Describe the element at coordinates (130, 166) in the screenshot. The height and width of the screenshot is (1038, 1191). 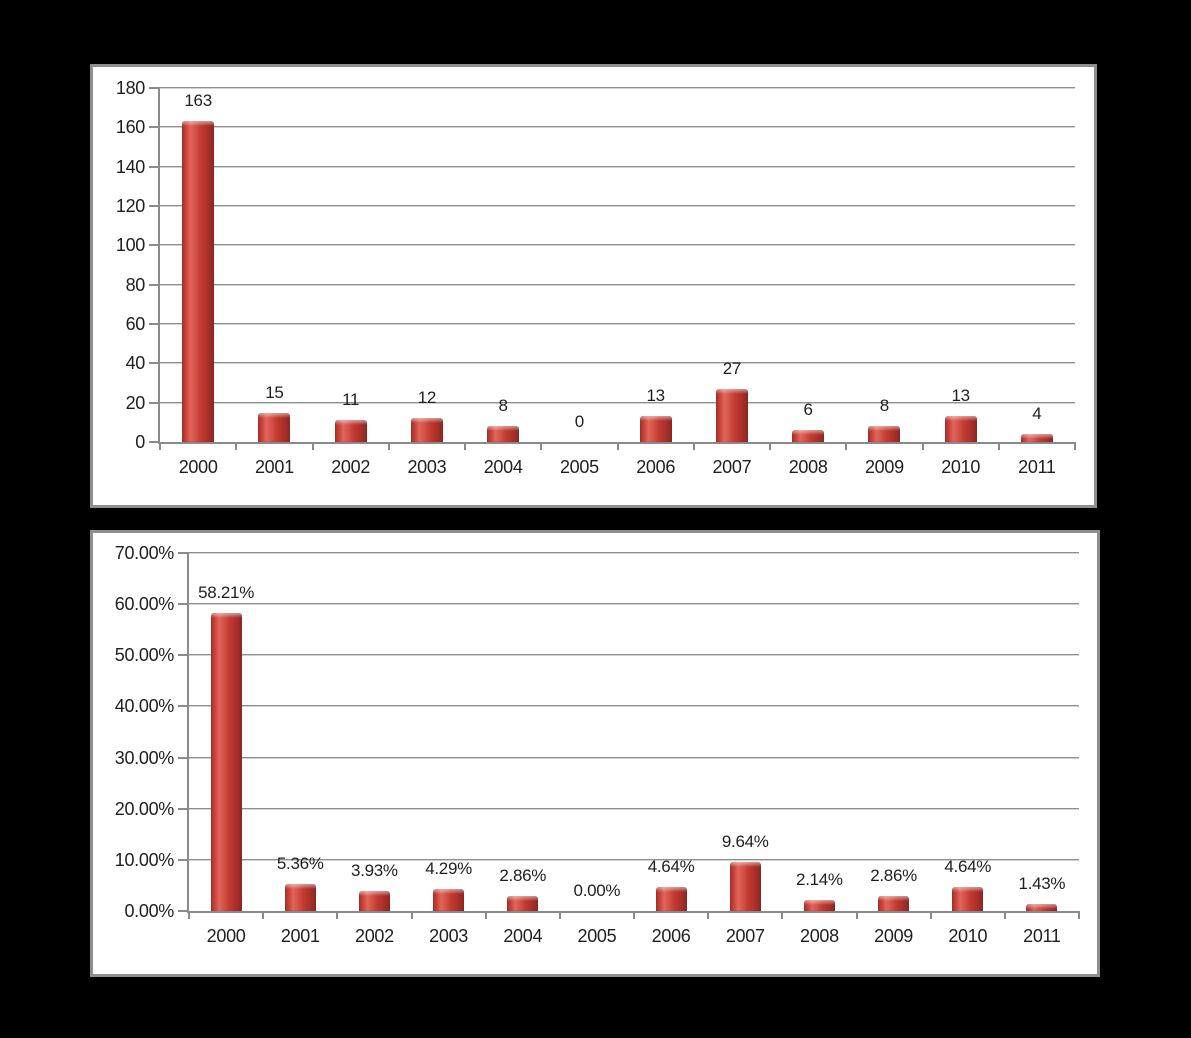
I see `y-tick-label: 140` at that location.